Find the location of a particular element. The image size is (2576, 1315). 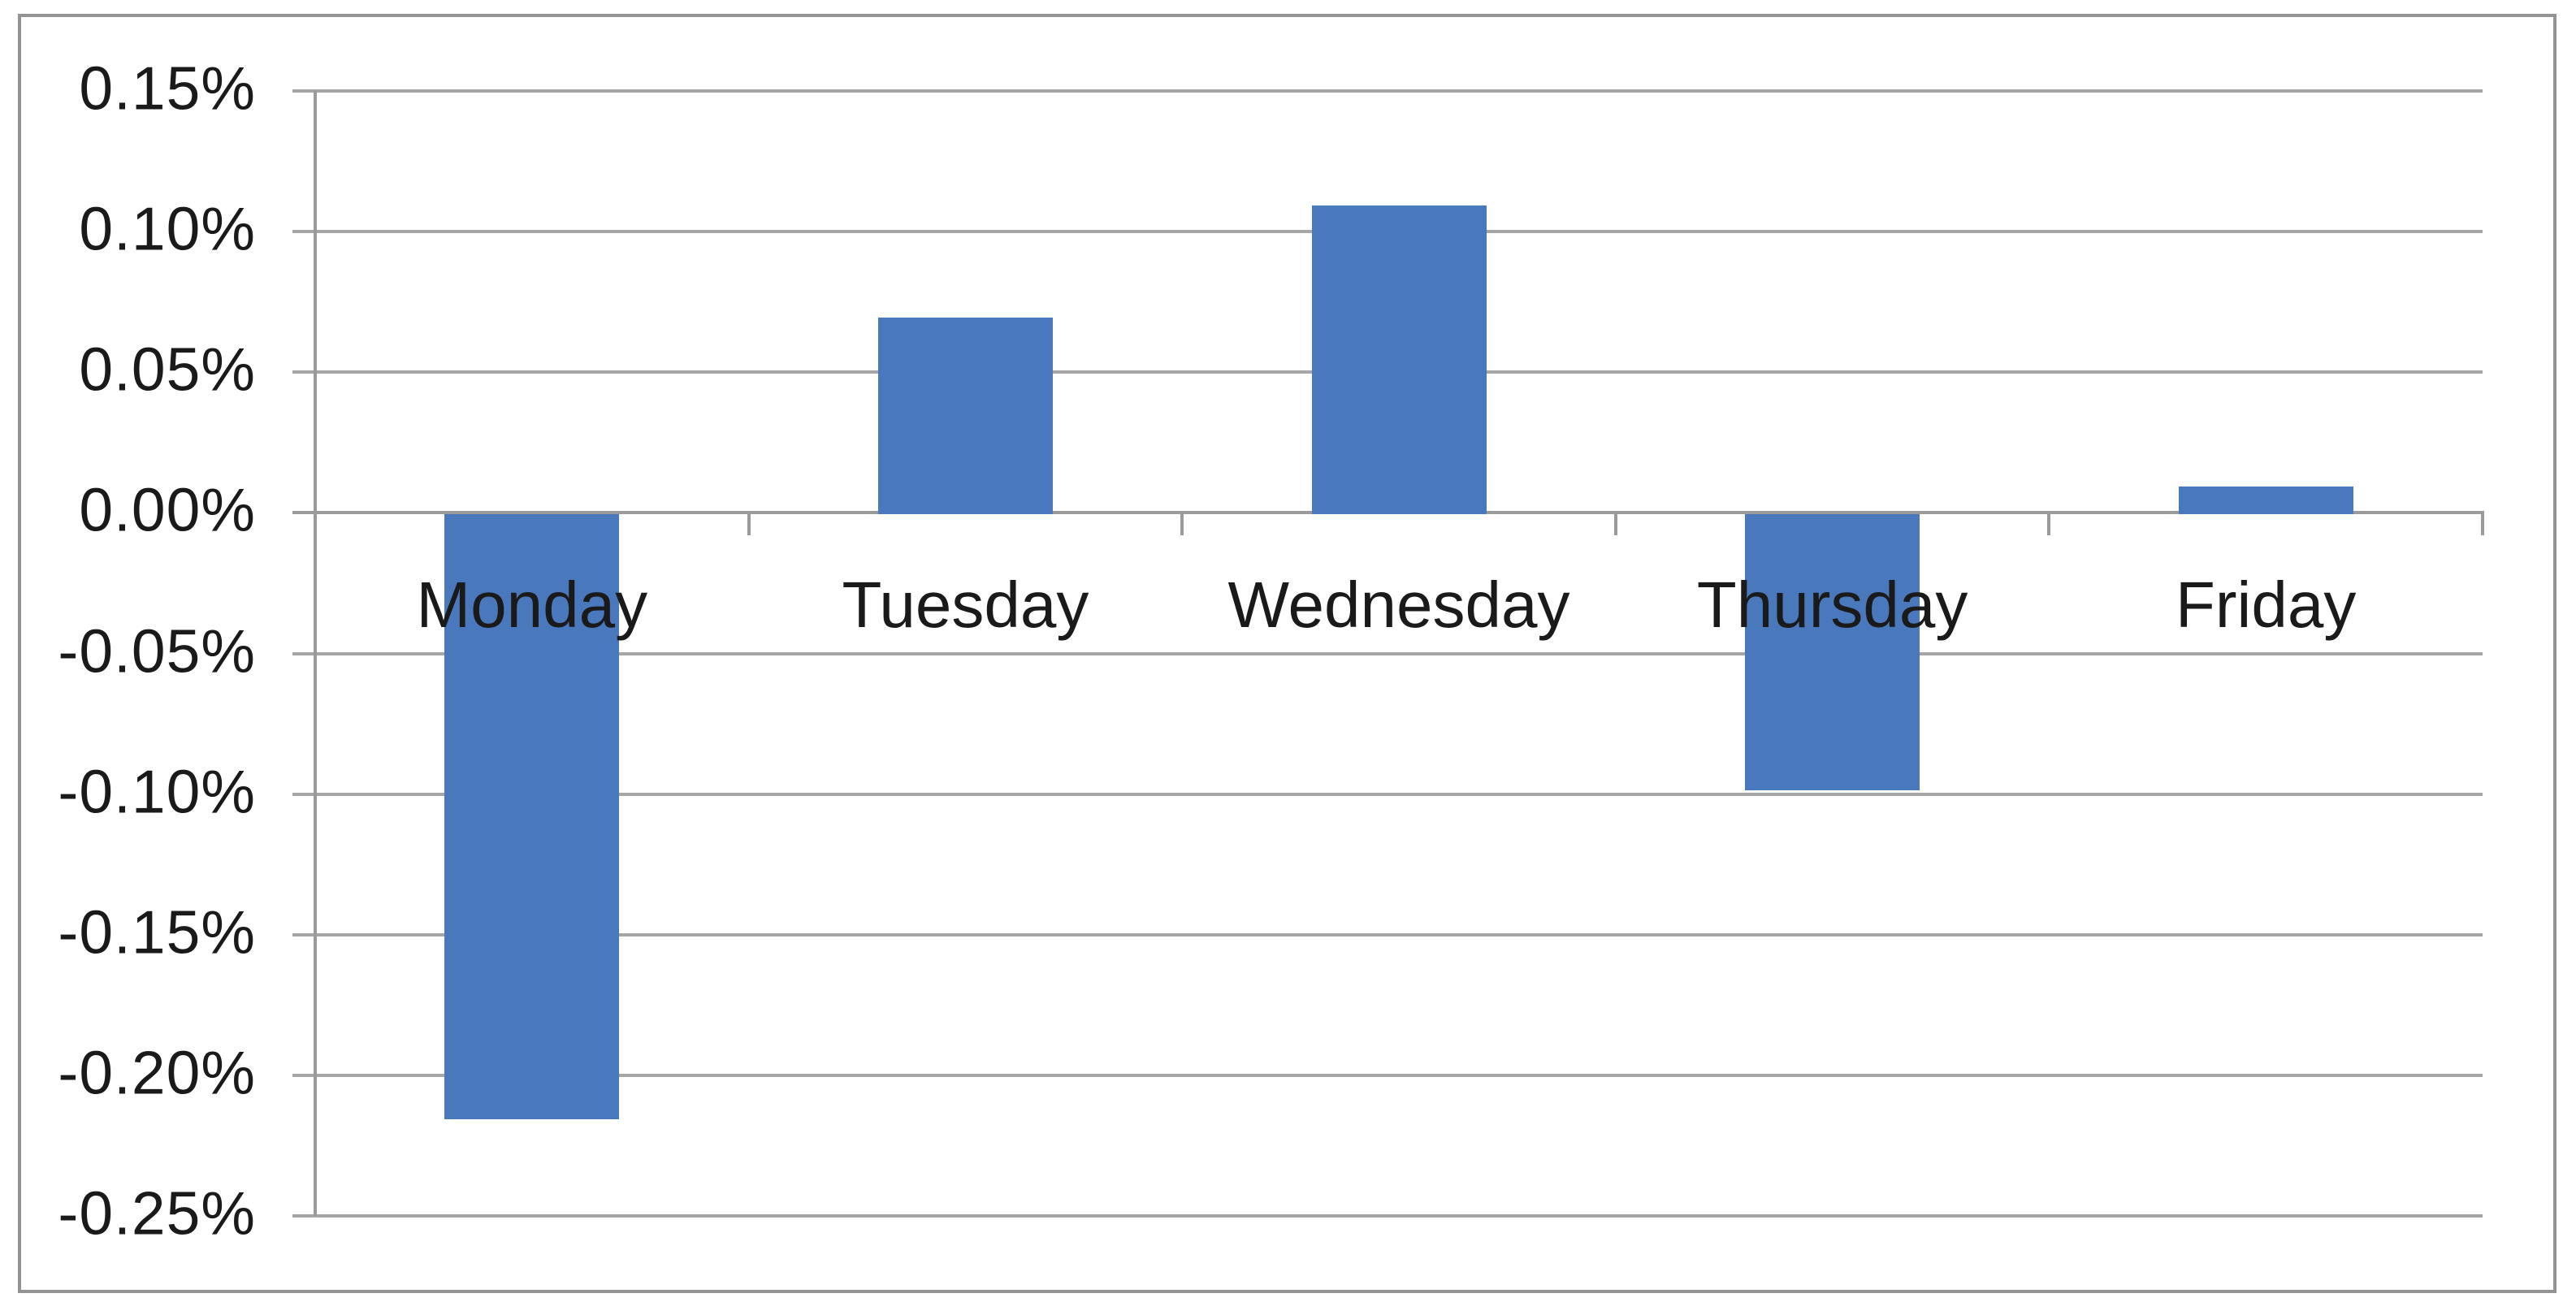

y-axis-tick-label: 0.00% is located at coordinates (167, 509).